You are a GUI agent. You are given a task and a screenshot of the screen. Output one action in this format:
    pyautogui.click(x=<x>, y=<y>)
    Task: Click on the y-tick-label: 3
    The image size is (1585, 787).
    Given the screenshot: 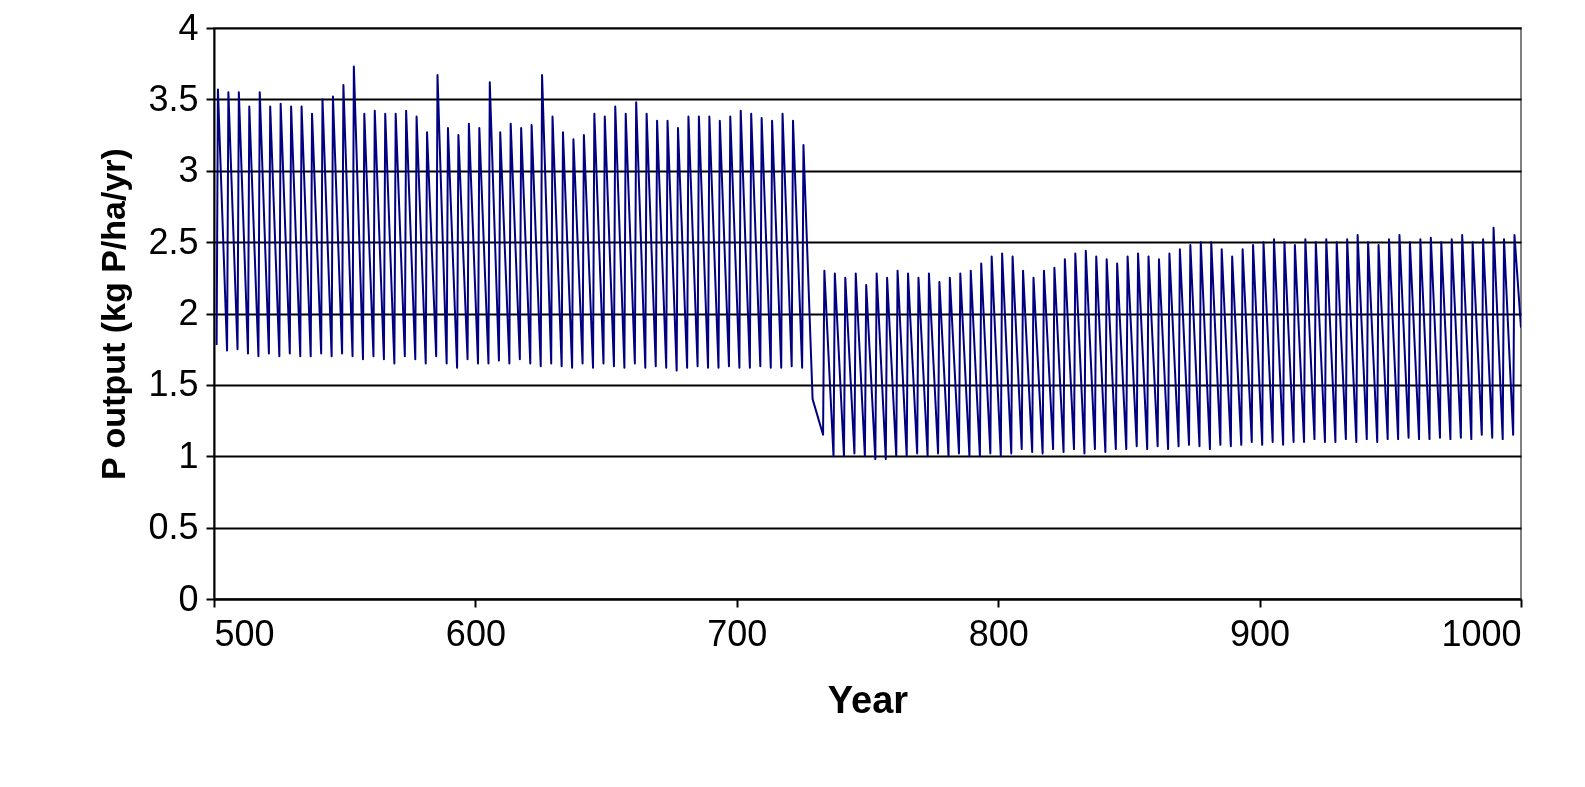 What is the action you would take?
    pyautogui.click(x=188, y=170)
    